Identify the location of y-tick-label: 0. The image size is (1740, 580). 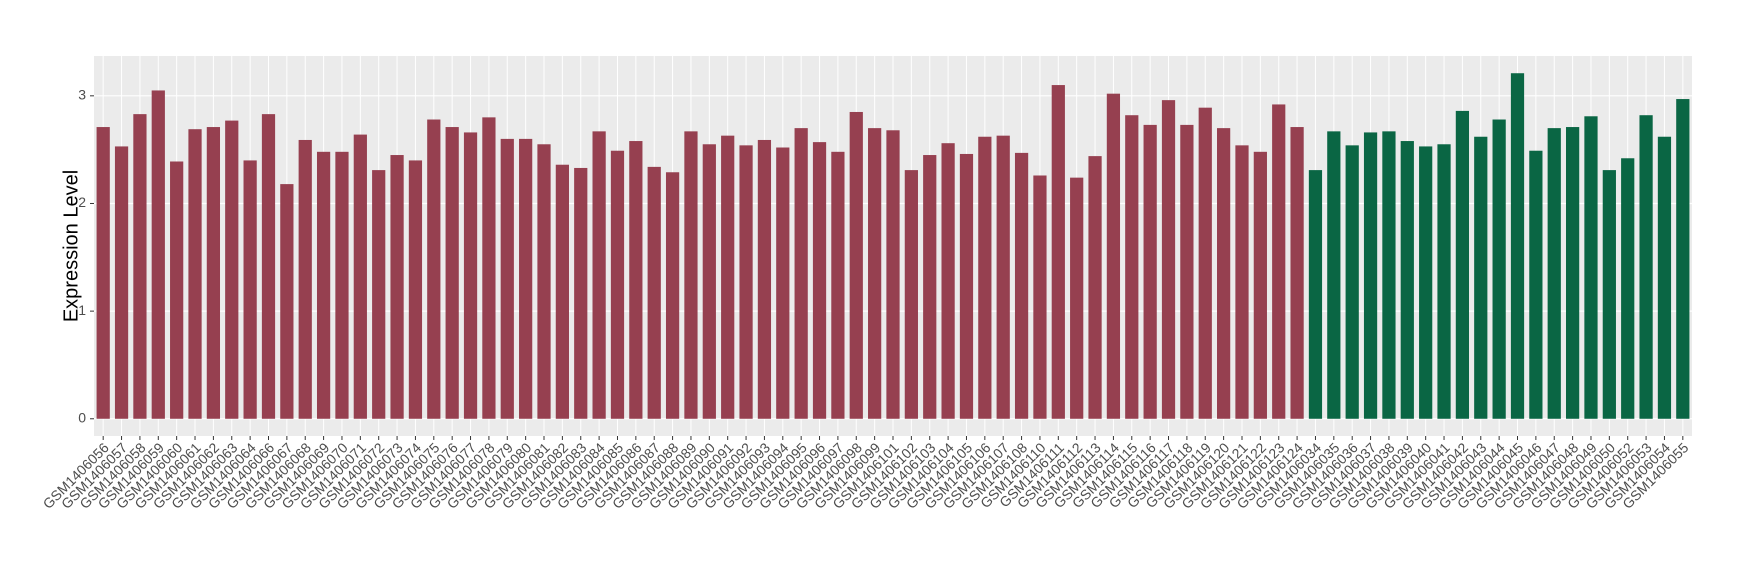
(82, 417).